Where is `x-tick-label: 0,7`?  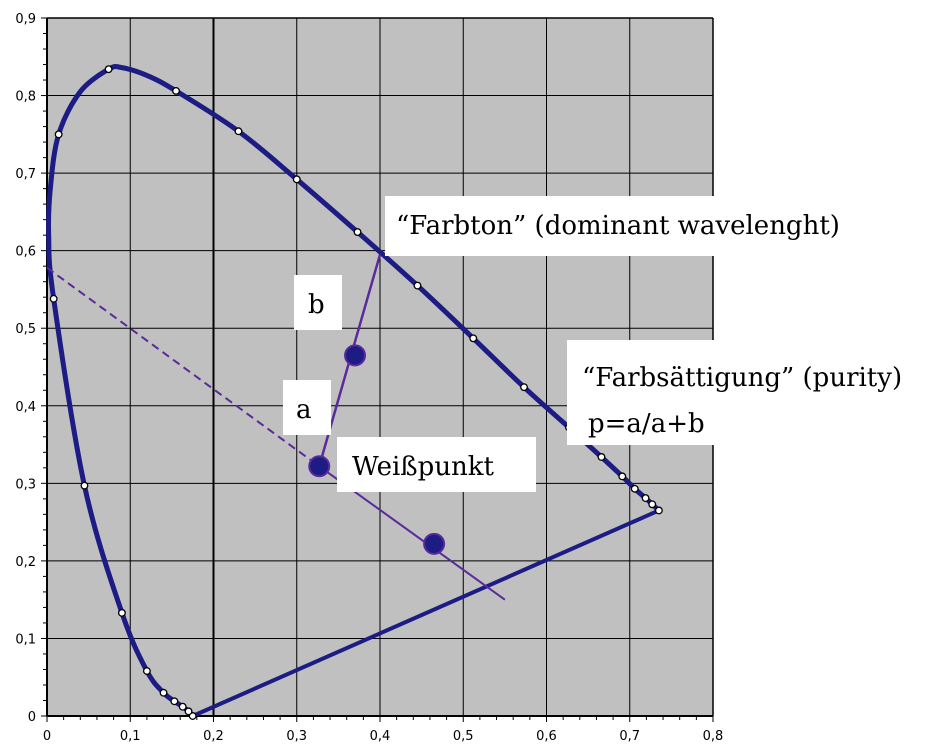 x-tick-label: 0,7 is located at coordinates (629, 736).